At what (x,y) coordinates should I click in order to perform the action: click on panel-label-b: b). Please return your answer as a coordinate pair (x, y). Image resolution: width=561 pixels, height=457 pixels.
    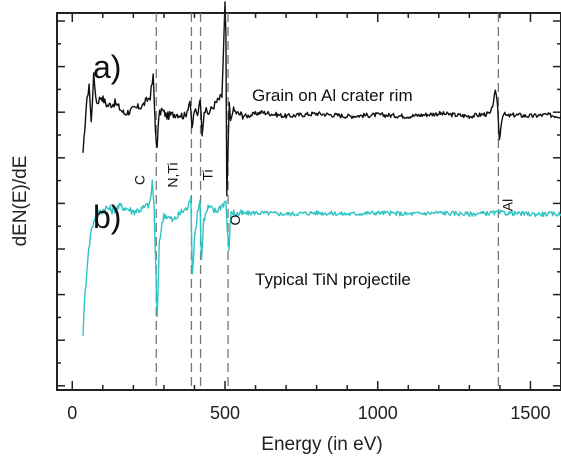
    Looking at the image, I should click on (107, 217).